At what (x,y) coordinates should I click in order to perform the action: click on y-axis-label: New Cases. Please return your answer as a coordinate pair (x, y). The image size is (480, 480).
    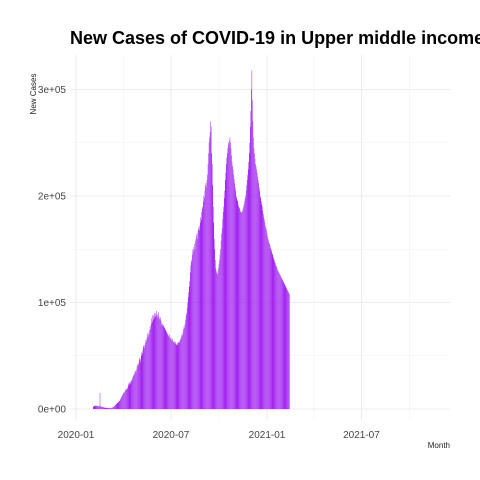
    Looking at the image, I should click on (33, 94).